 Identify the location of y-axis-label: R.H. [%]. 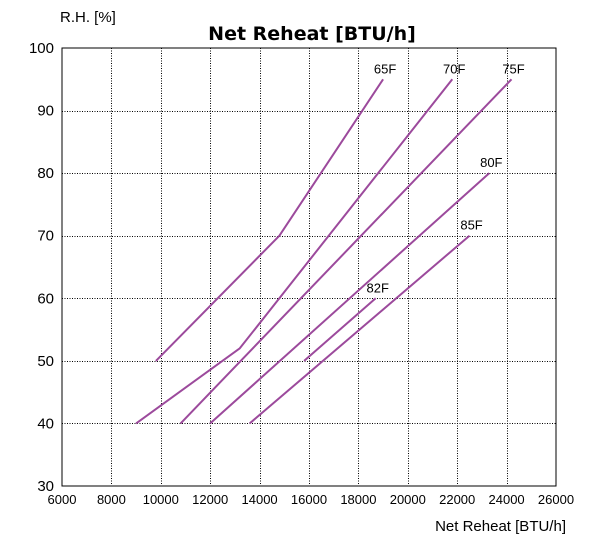
(88, 17).